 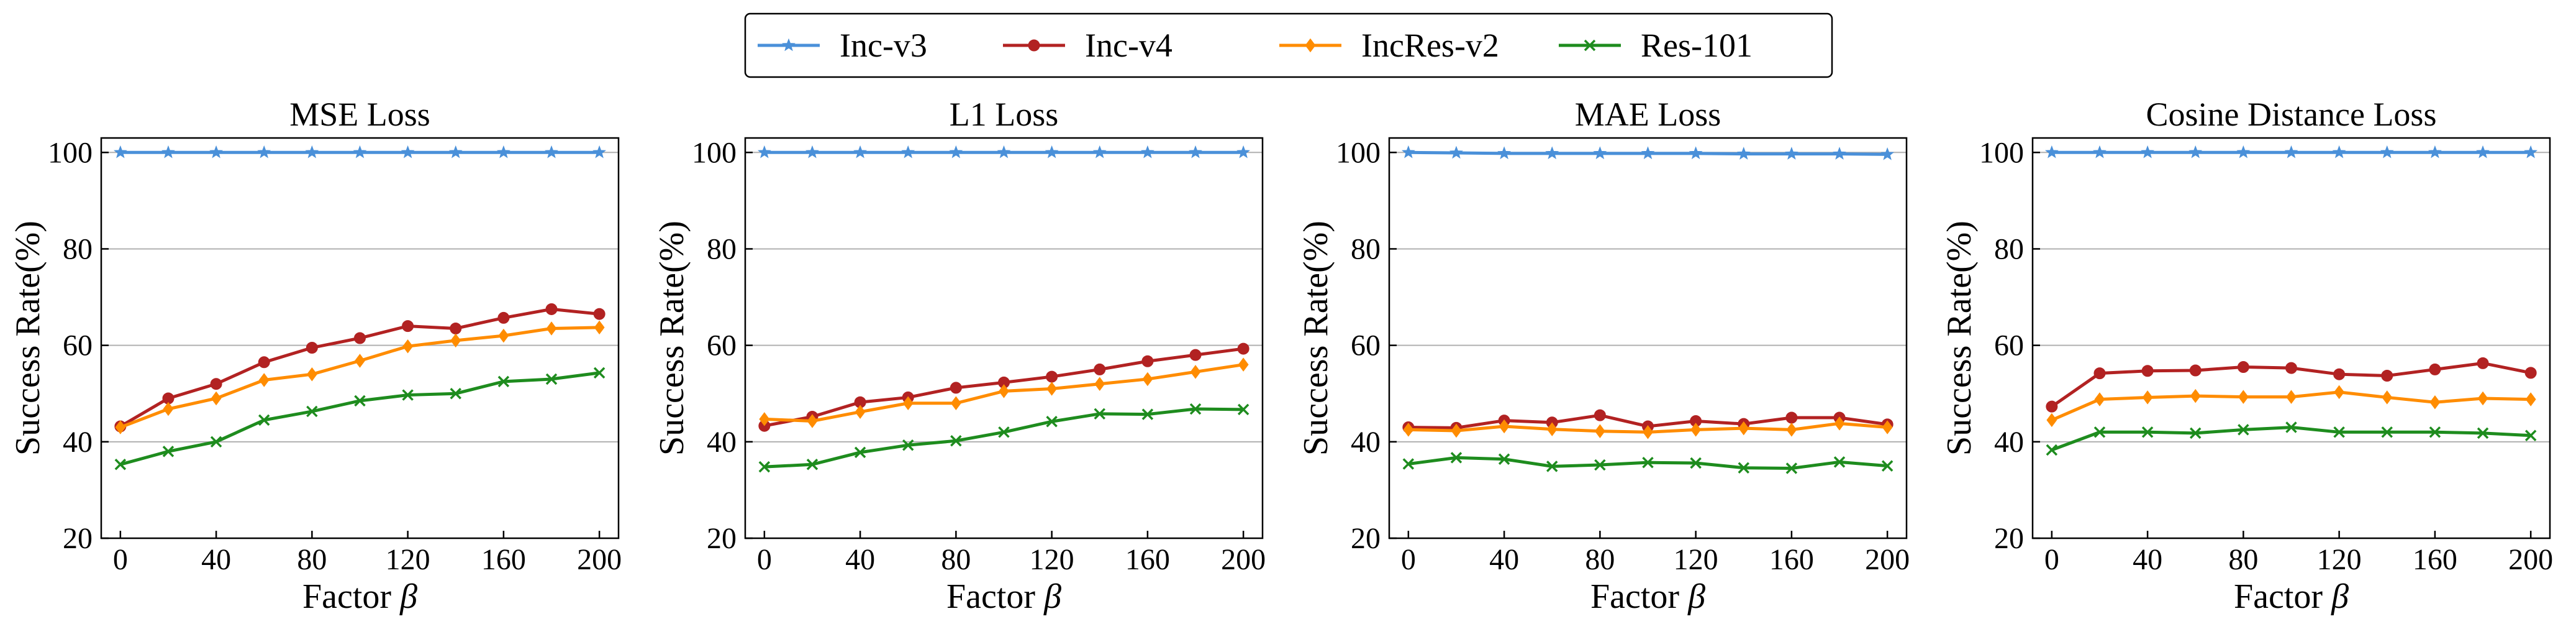 I want to click on legend-label-incres-v2: IncRes-v2, so click(x=1430, y=46).